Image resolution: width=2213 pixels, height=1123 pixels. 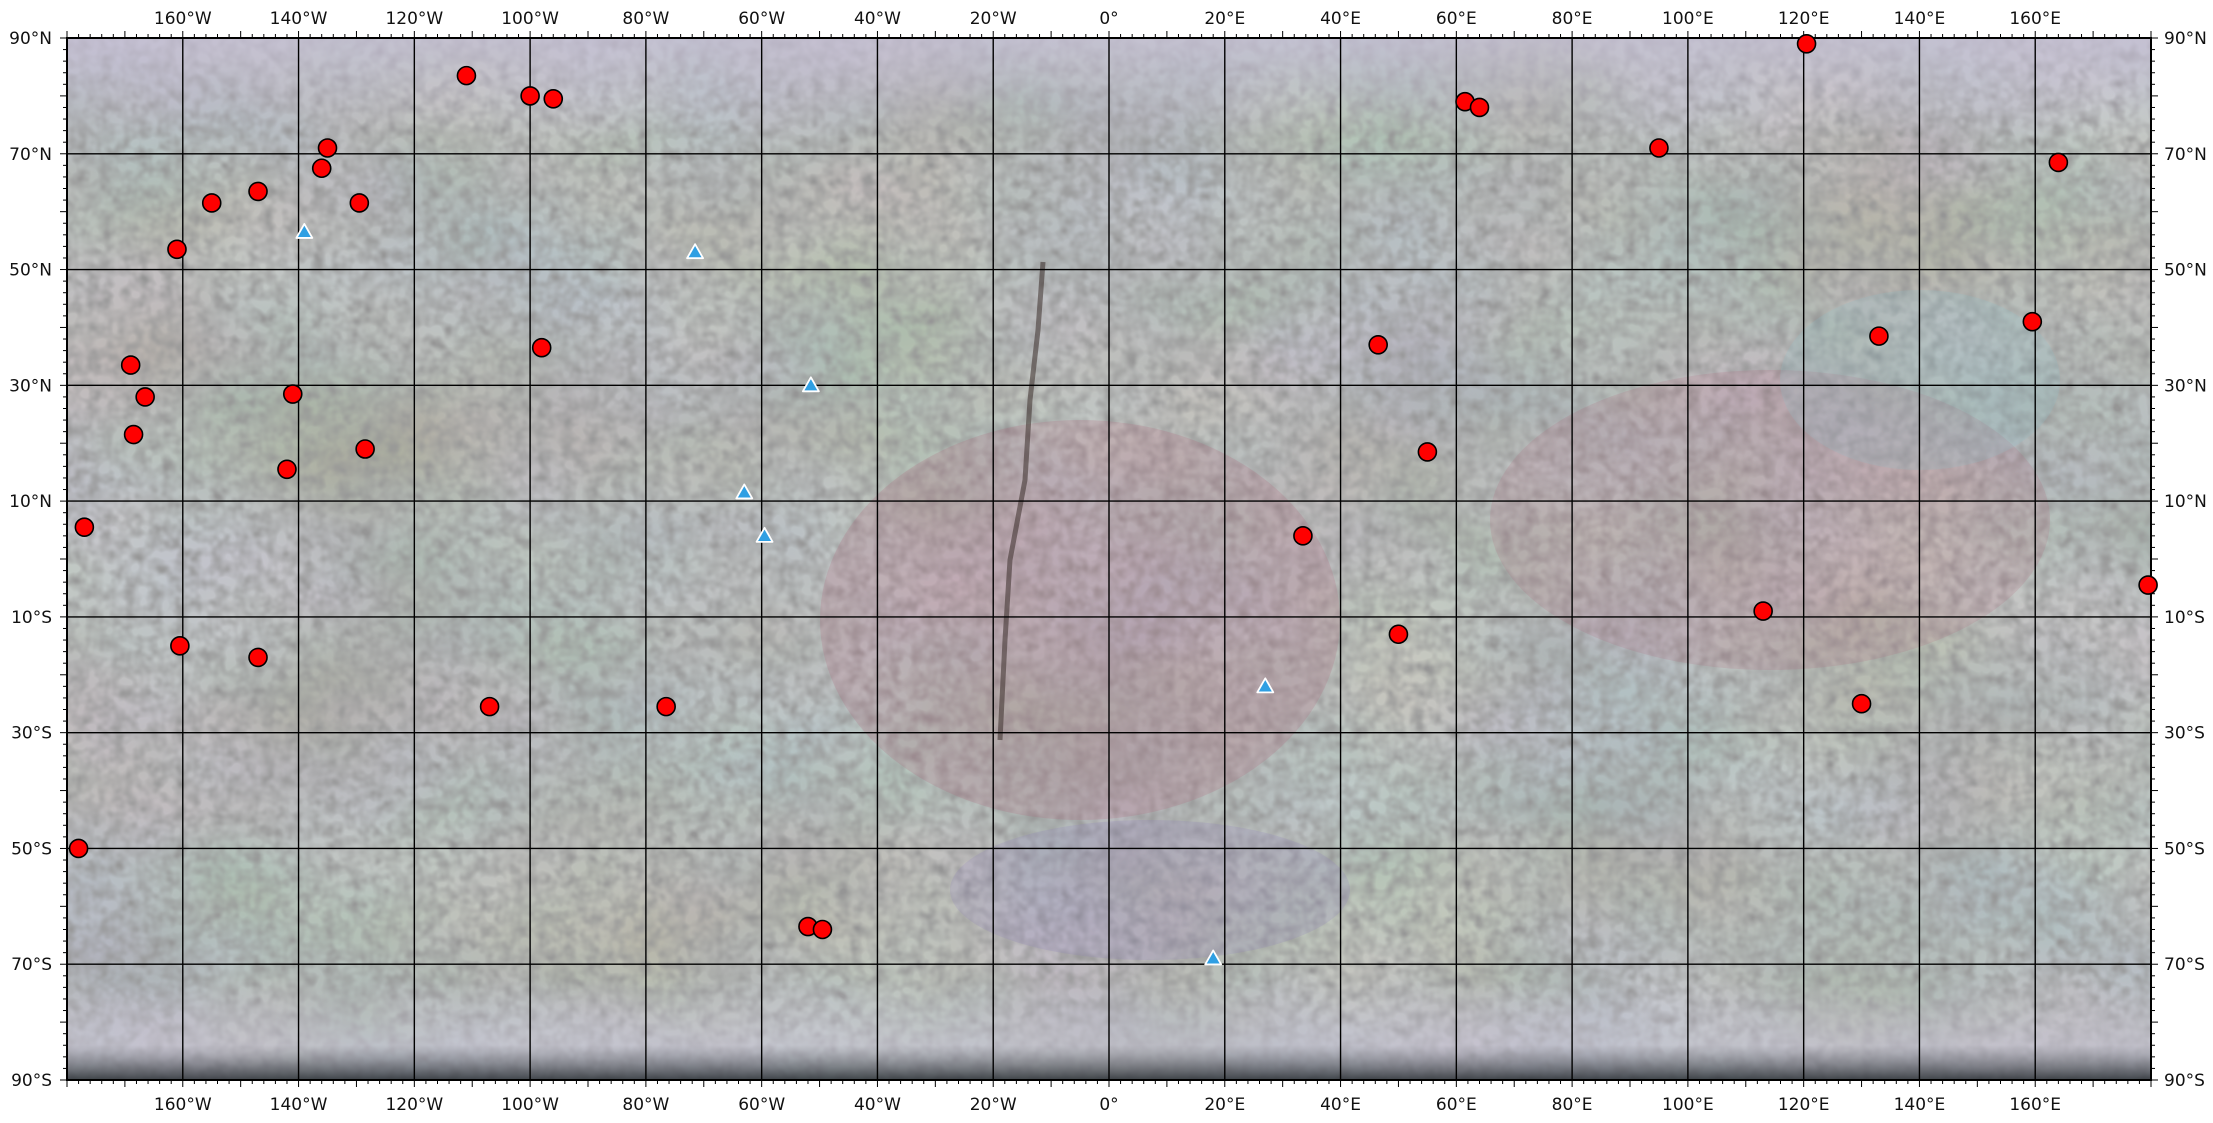 What do you see at coordinates (2185, 271) in the screenshot?
I see `right-lat-tick-label: 50°N` at bounding box center [2185, 271].